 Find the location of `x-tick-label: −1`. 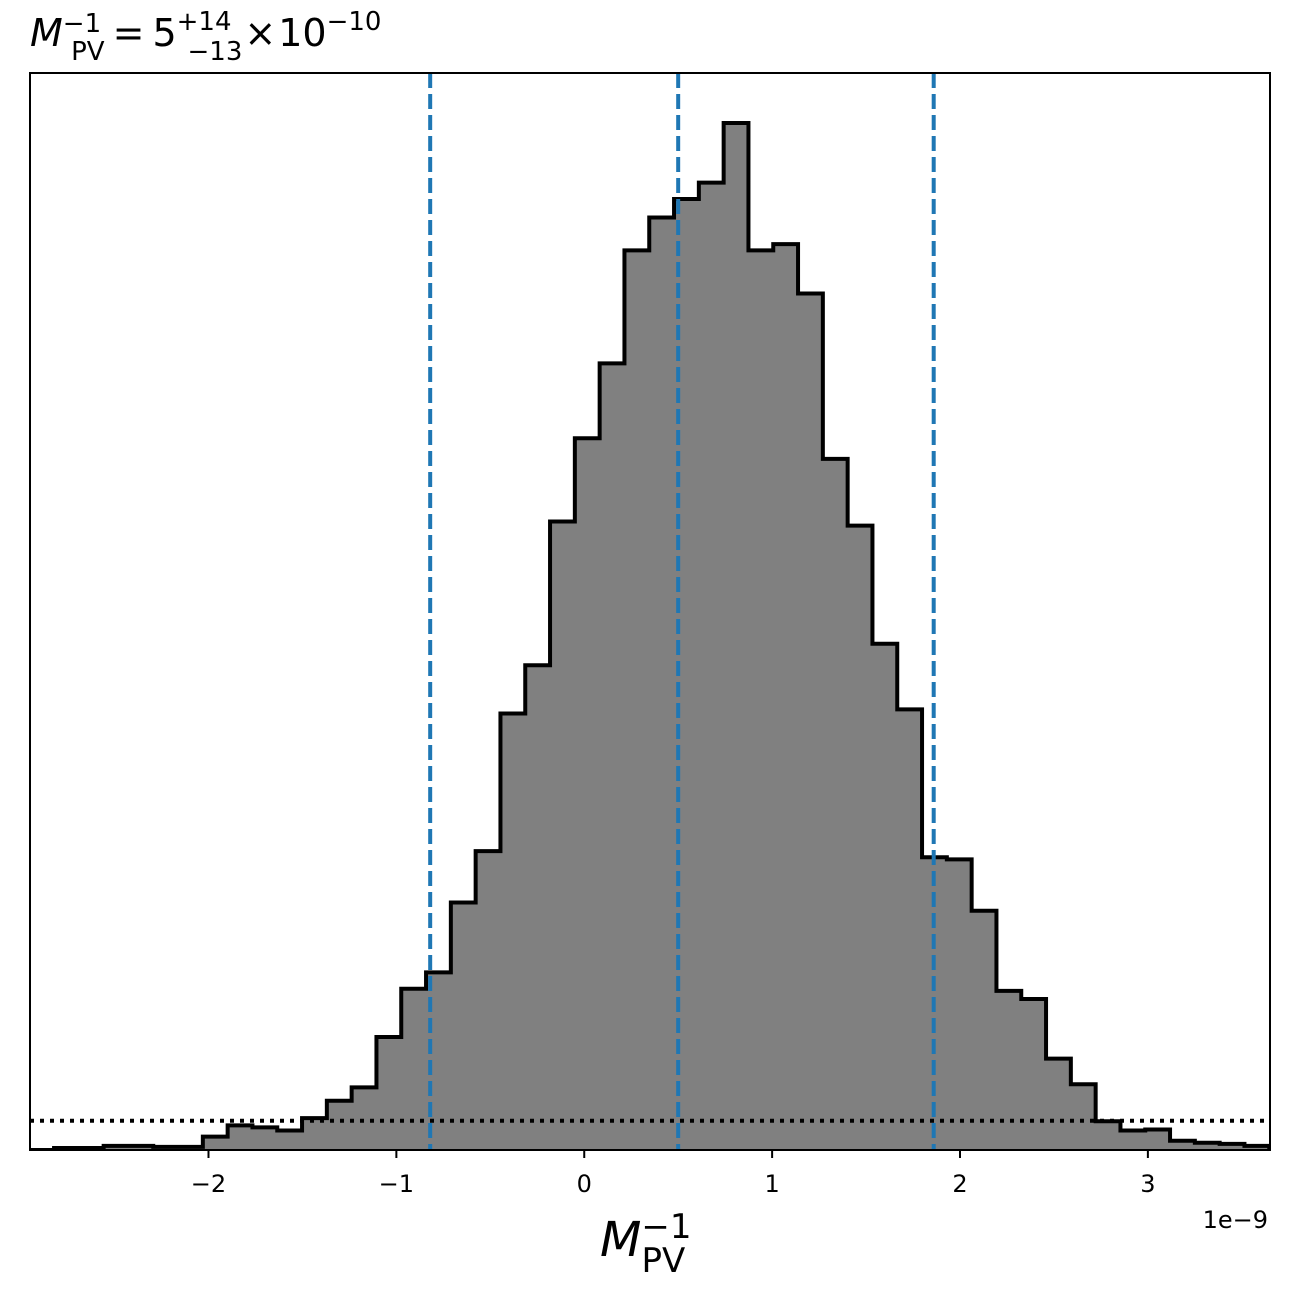

x-tick-label: −1 is located at coordinates (396, 1184).